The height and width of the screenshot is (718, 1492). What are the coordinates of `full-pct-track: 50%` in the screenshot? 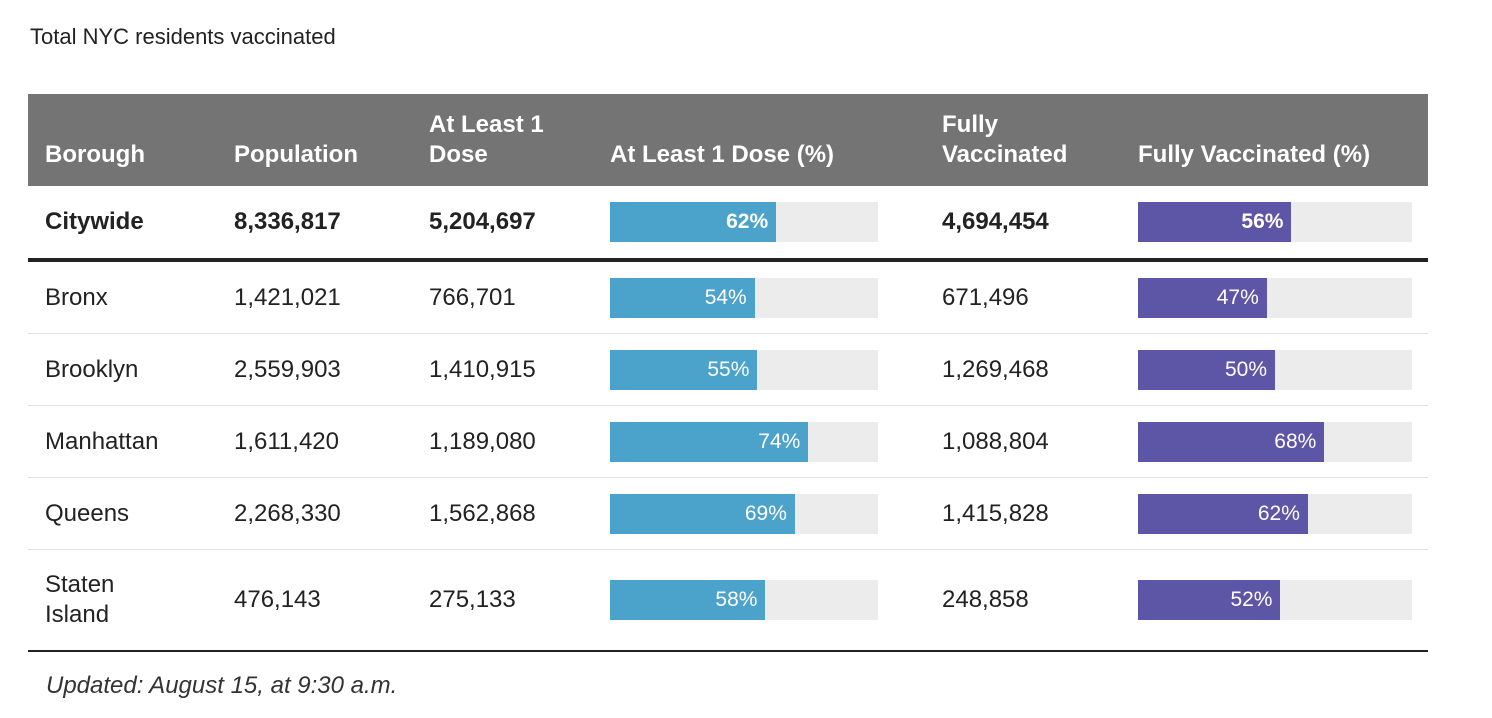 It's located at (1275, 369).